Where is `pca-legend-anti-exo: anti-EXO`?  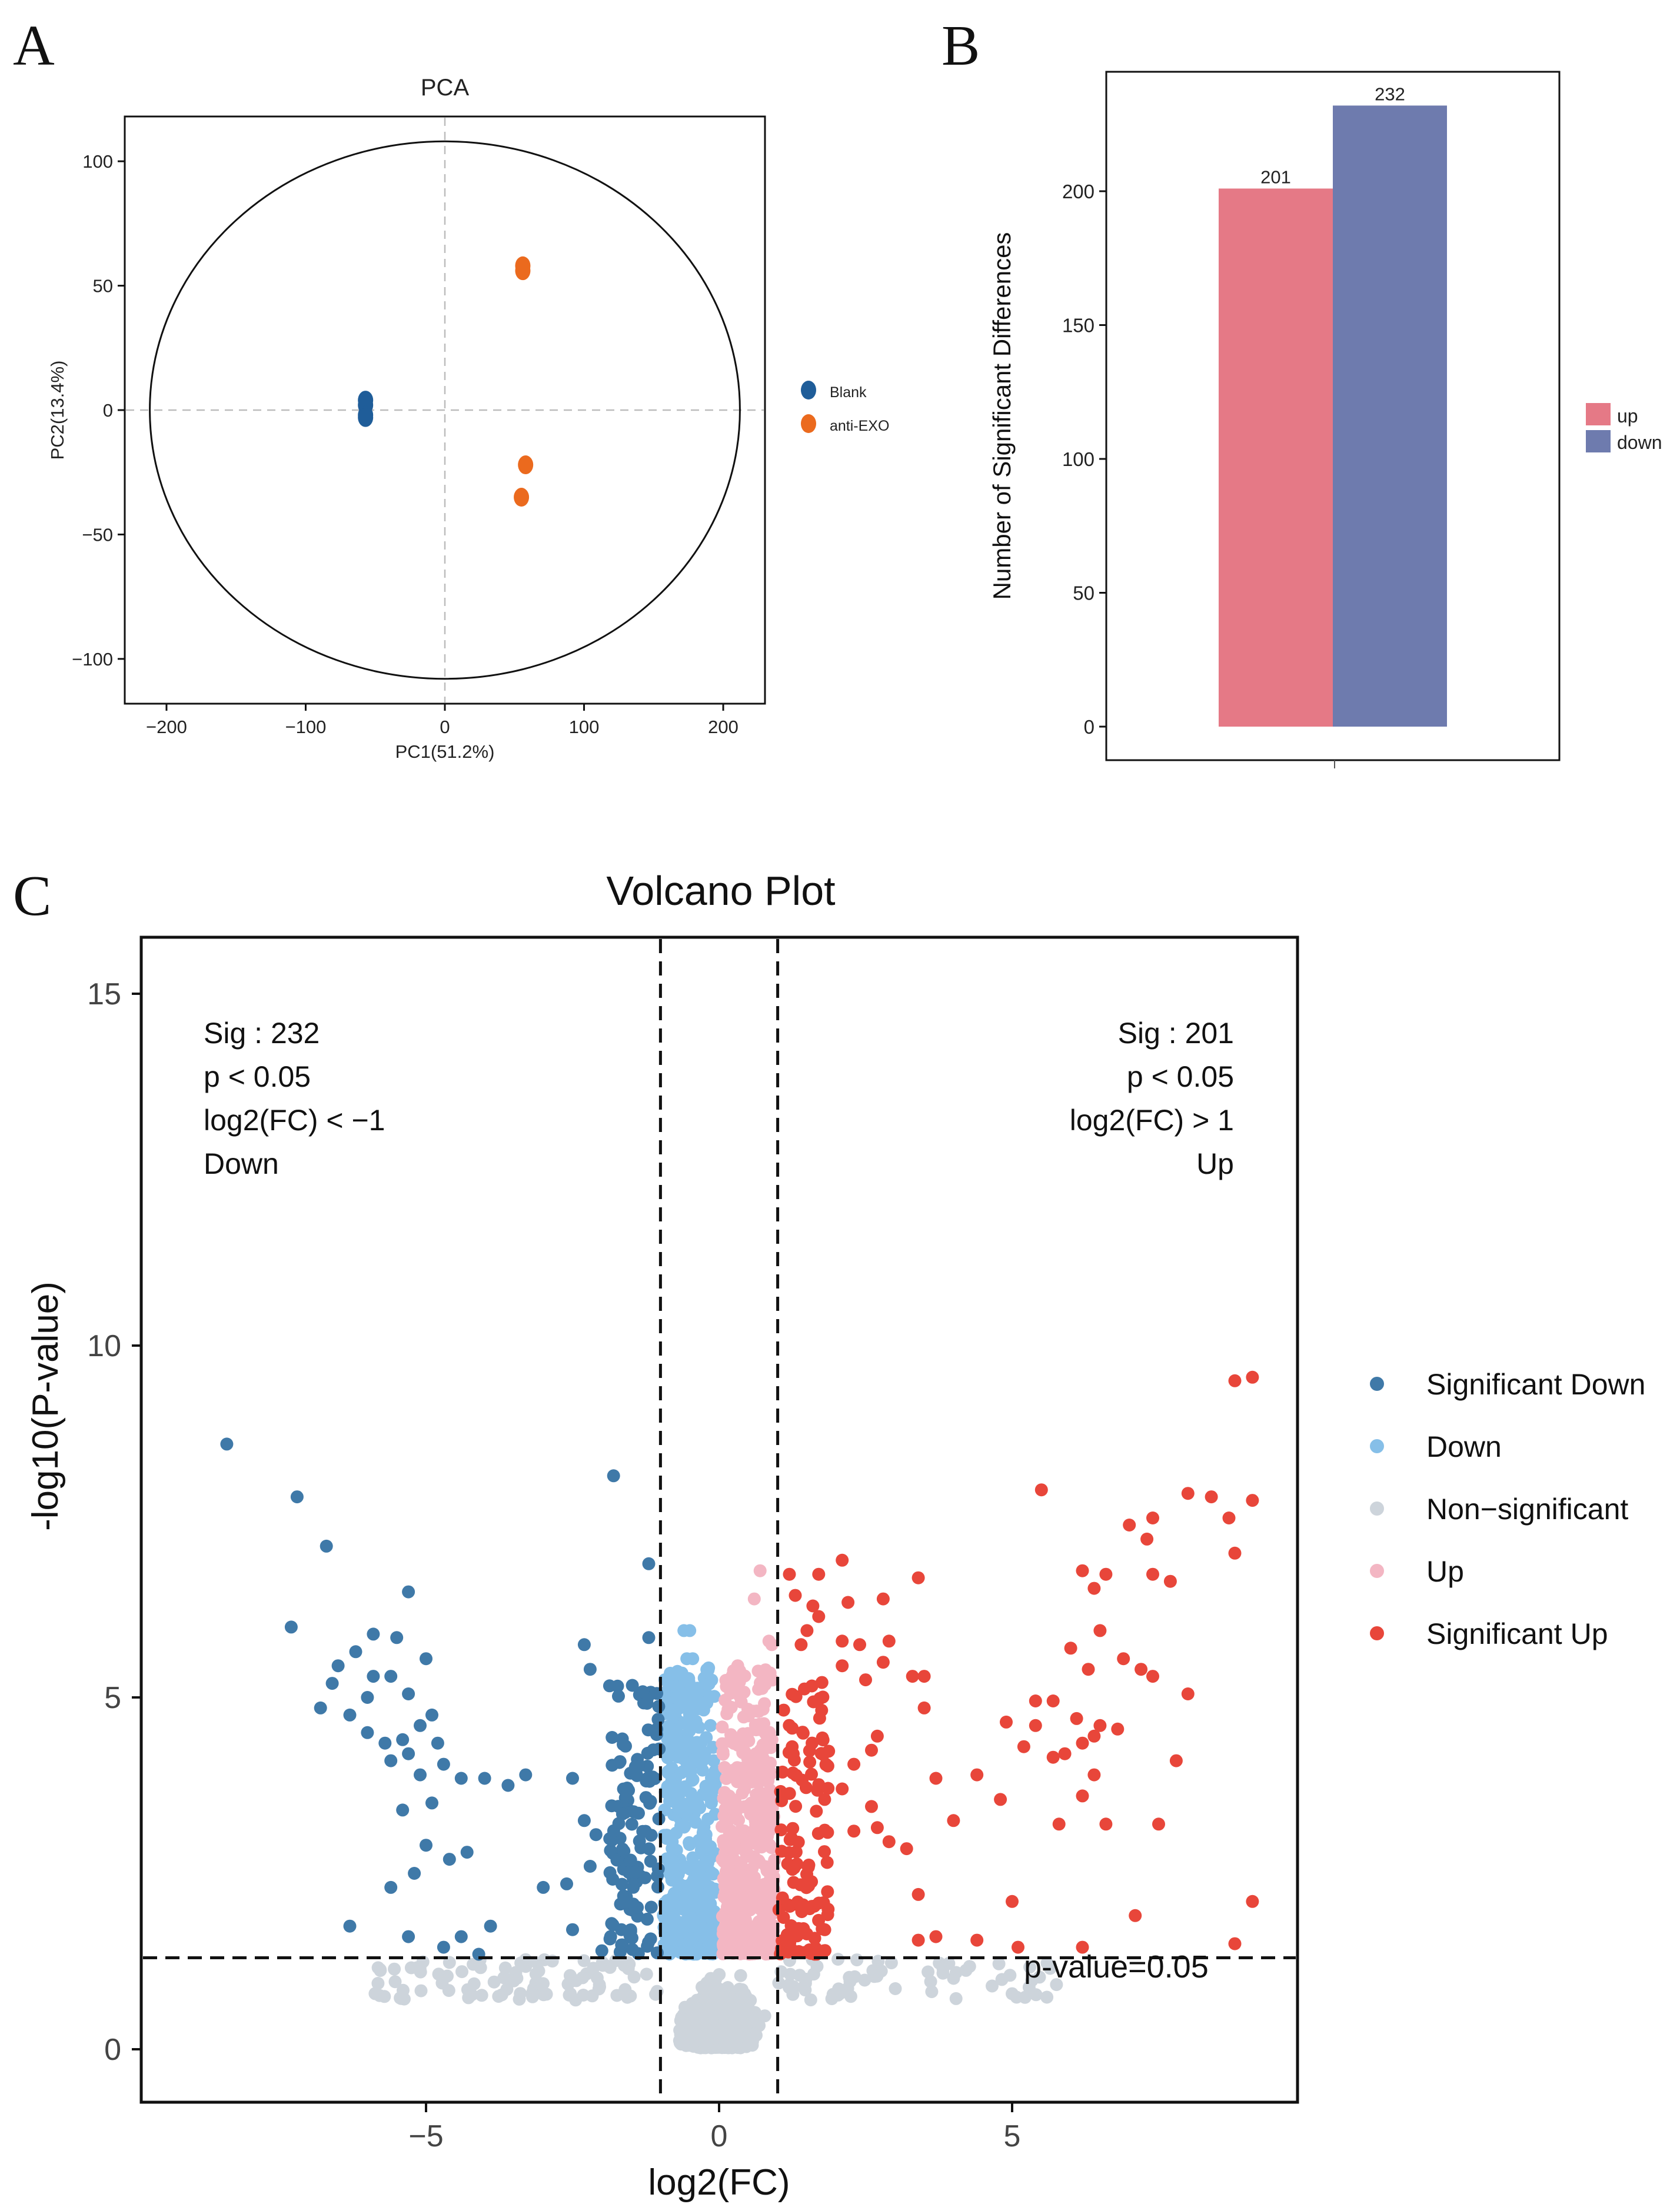 pca-legend-anti-exo: anti-EXO is located at coordinates (859, 426).